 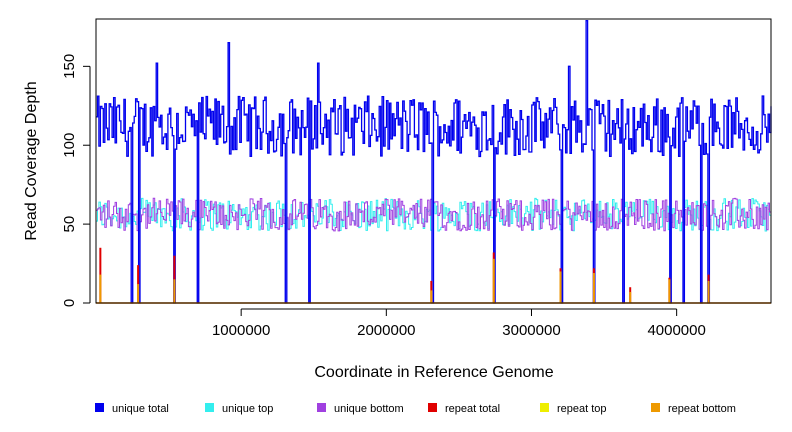 I want to click on legend-item: unique total, so click(x=132, y=409).